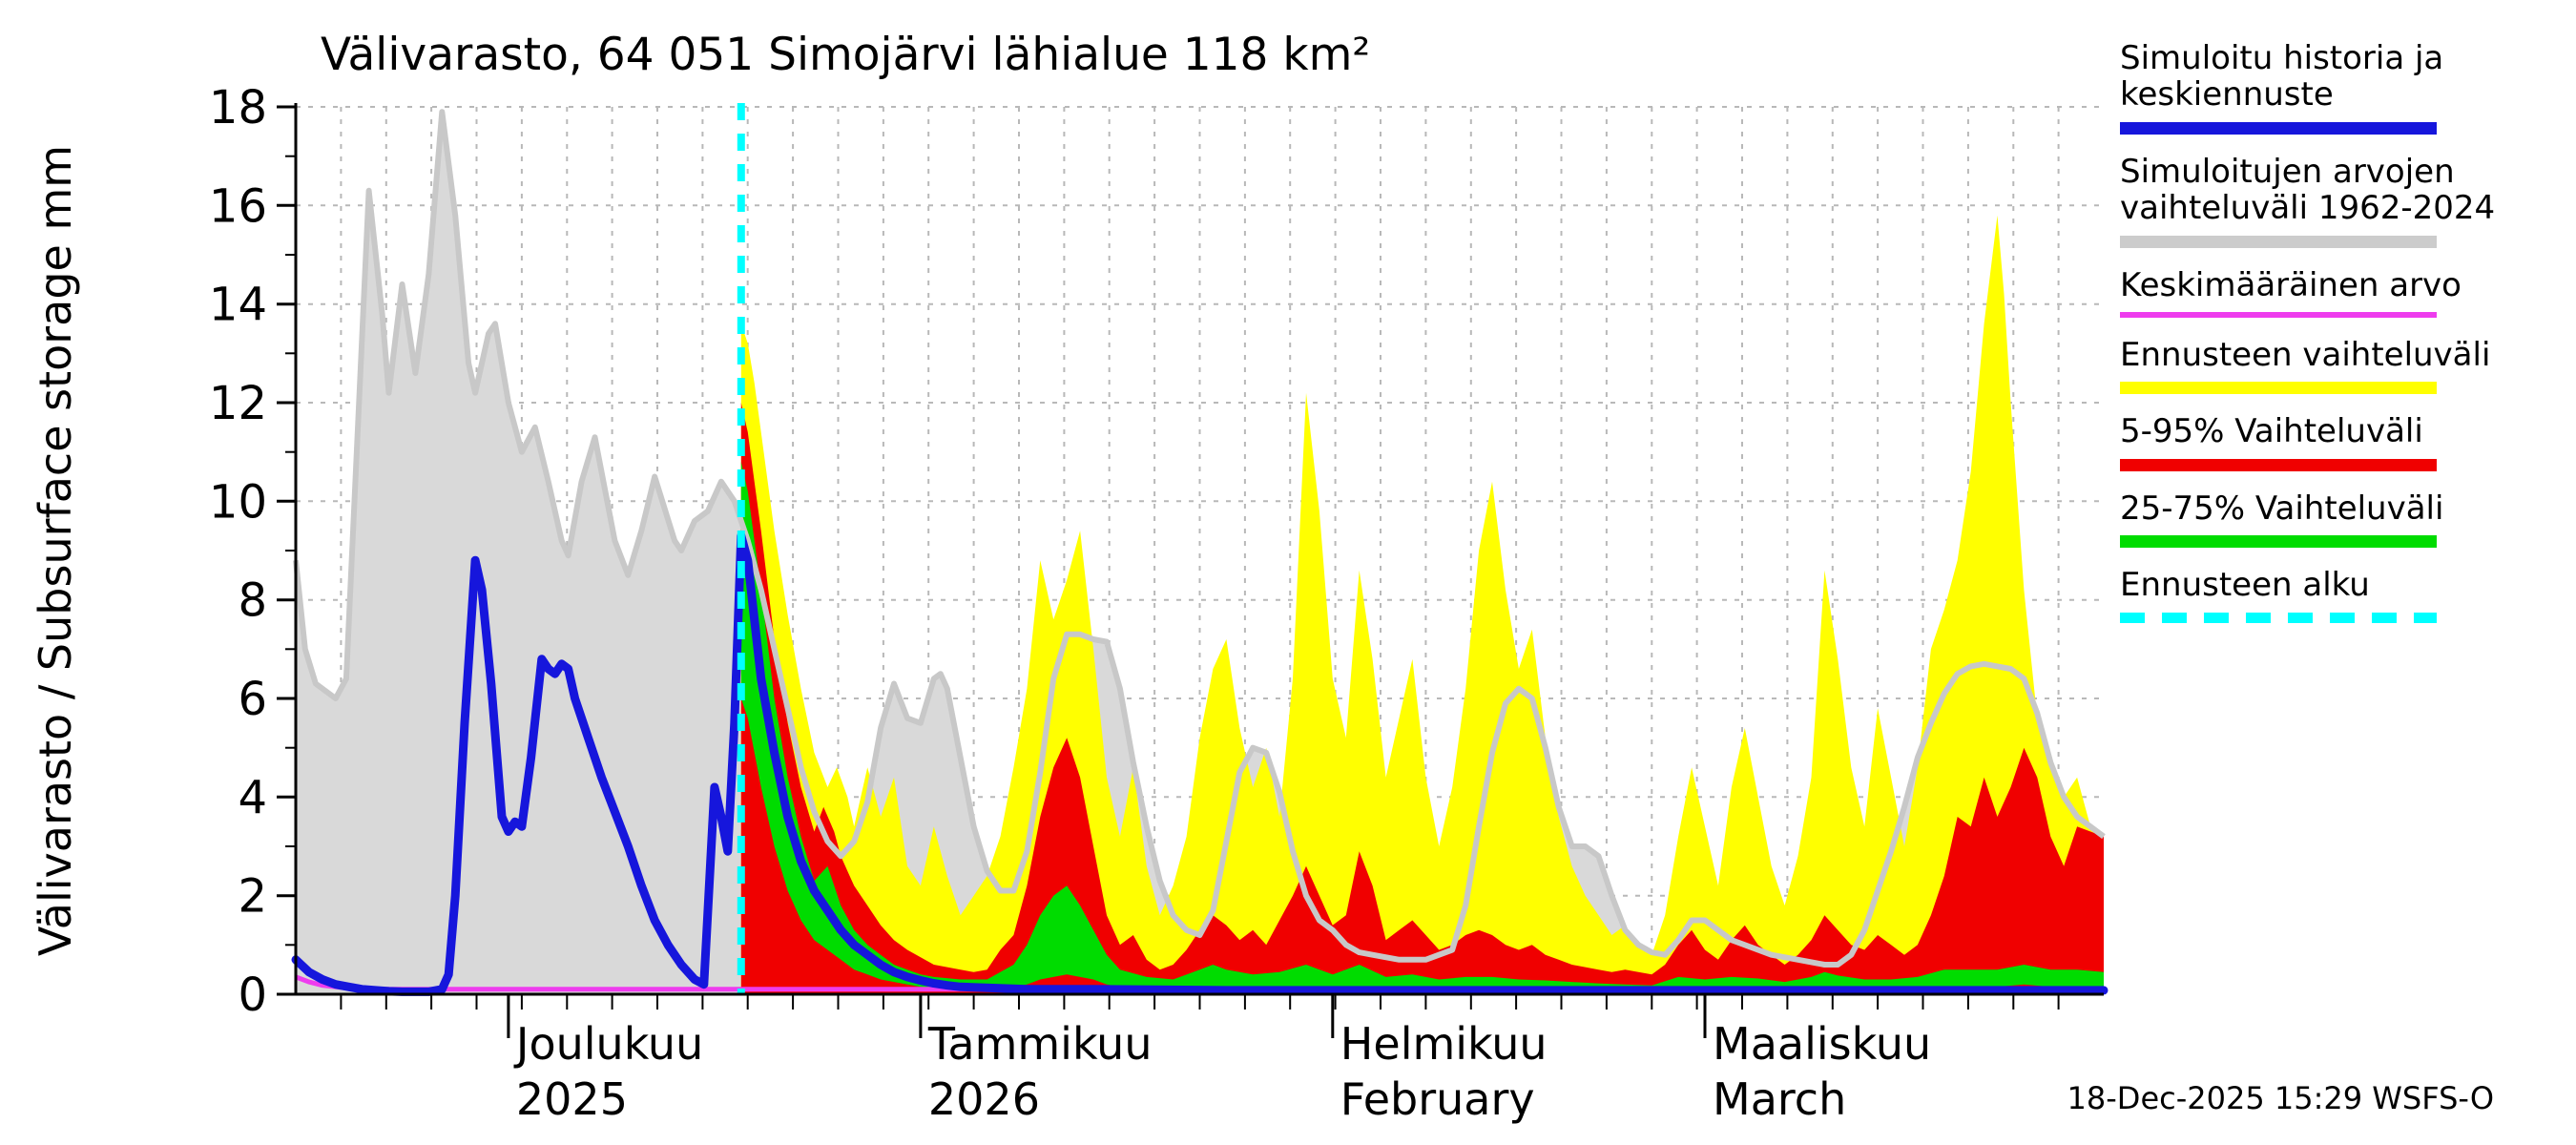 Image resolution: width=2576 pixels, height=1145 pixels. Describe the element at coordinates (2282, 76) in the screenshot. I see `legend-label: Simuloitu historia ja keskiennuste` at that location.